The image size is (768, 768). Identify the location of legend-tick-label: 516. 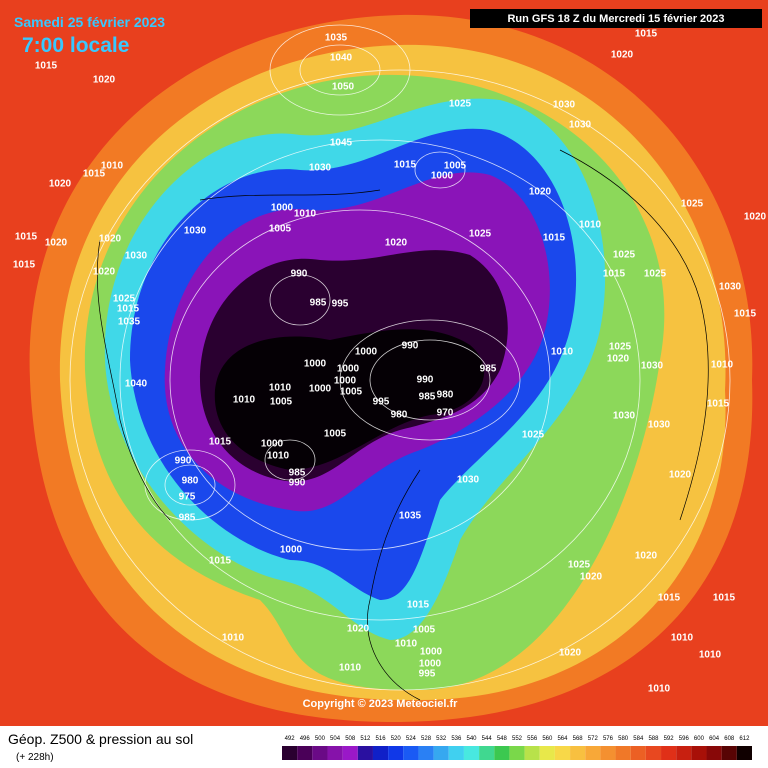
(381, 739).